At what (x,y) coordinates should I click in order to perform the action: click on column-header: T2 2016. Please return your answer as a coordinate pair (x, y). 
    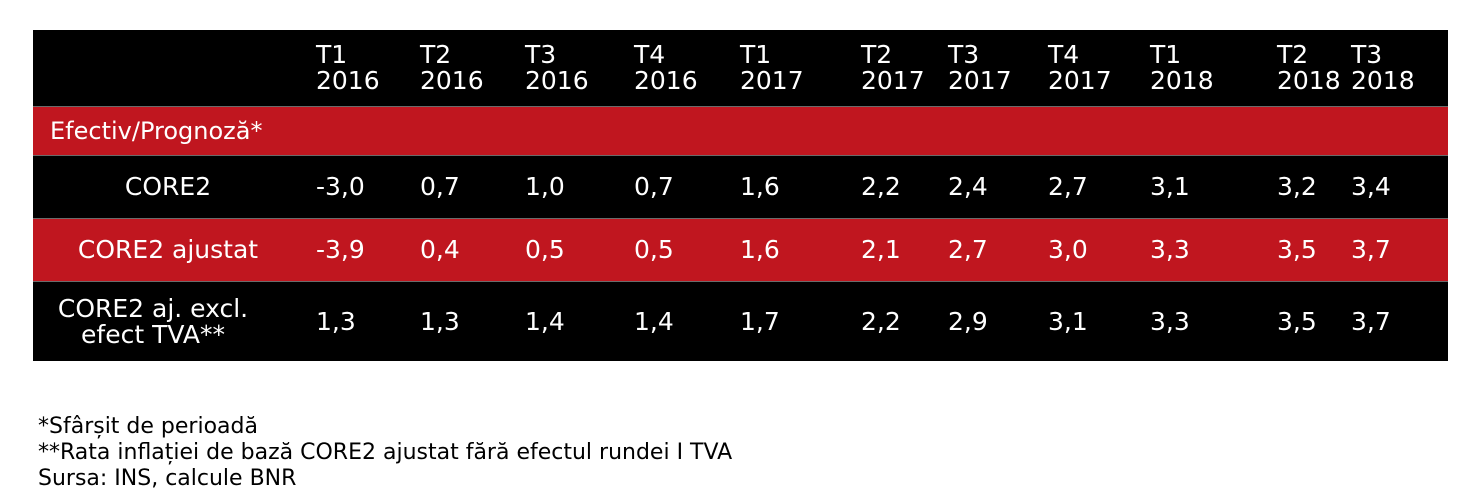
    Looking at the image, I should click on (452, 68).